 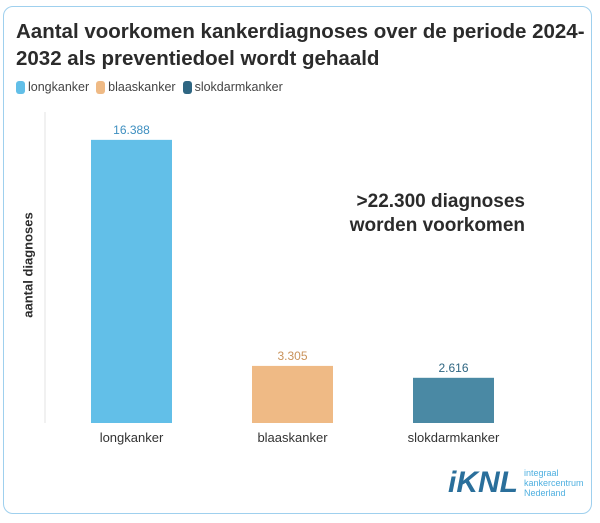 I want to click on x-tick-label: slokdarmkanker, so click(x=454, y=437).